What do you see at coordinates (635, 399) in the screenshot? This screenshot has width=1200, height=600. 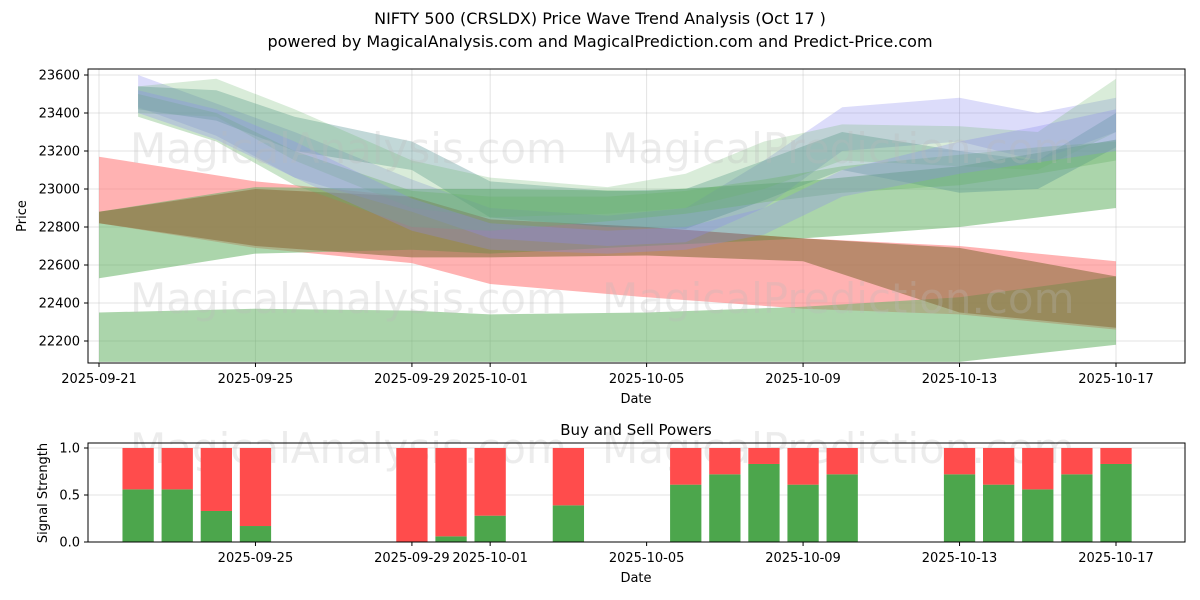 I see `main-x-axis-label: Date` at bounding box center [635, 399].